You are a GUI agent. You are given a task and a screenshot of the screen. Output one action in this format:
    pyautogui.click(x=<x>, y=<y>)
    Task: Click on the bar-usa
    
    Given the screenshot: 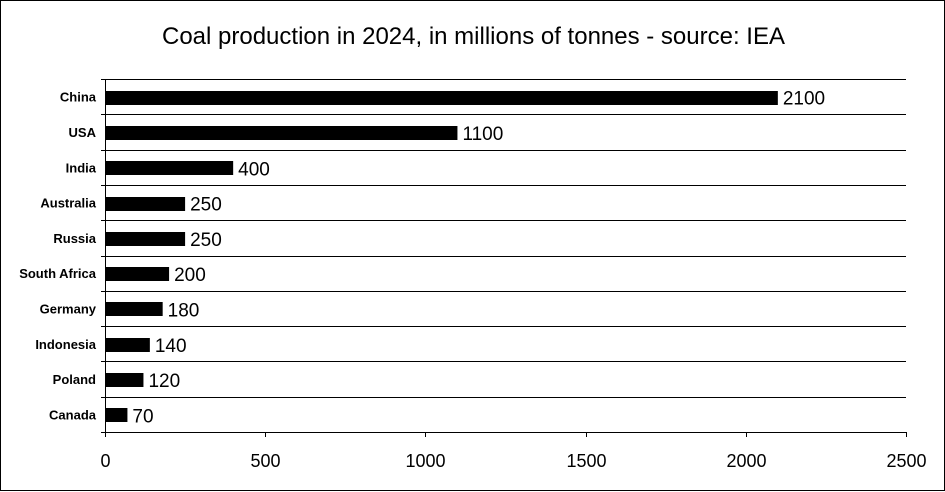 What is the action you would take?
    pyautogui.click(x=282, y=133)
    